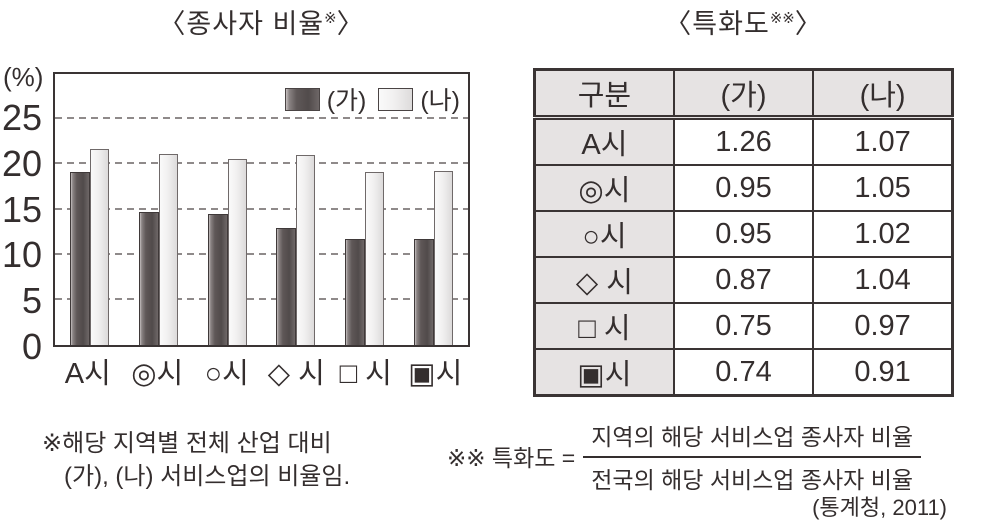 The width and height of the screenshot is (1000, 522). What do you see at coordinates (261, 371) in the screenshot?
I see `x-axis-labels: A시 ◎시 ○시 ◇ 시 □ 시 ▣시` at bounding box center [261, 371].